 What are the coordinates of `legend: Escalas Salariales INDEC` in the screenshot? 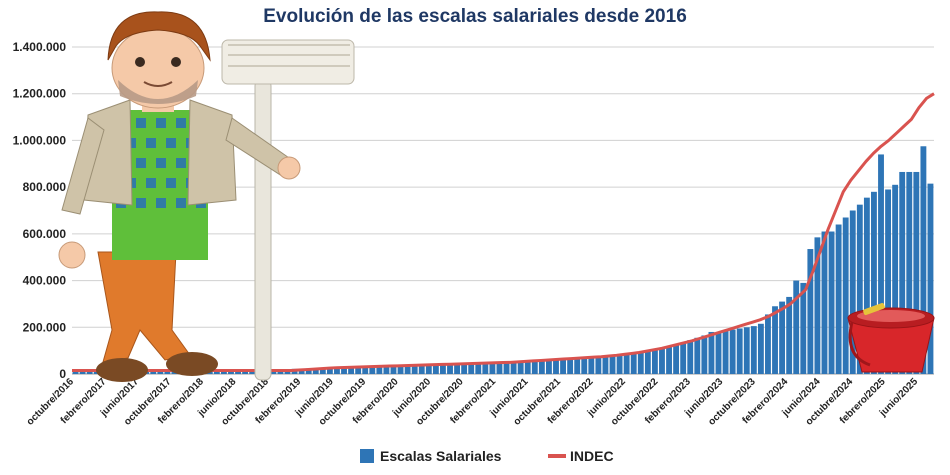 It's located at (487, 456).